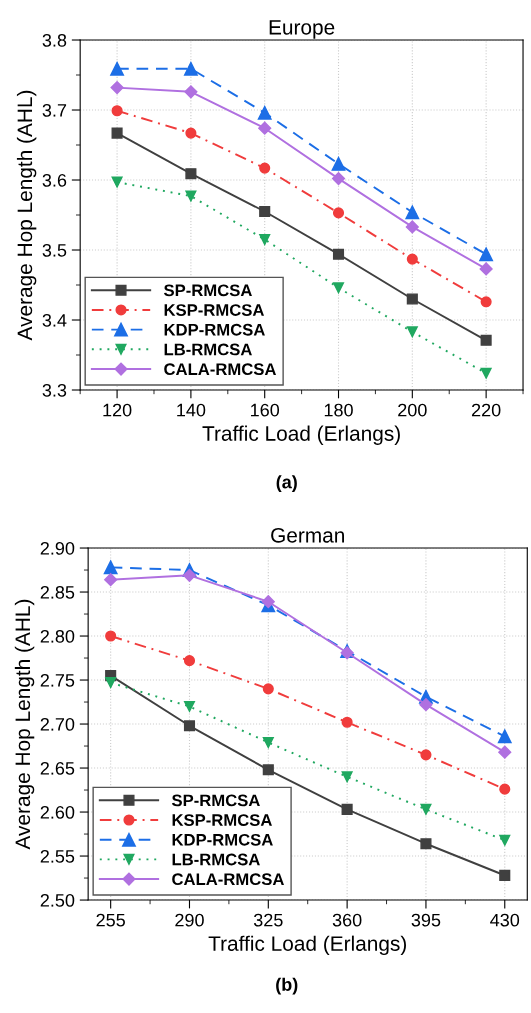  What do you see at coordinates (191, 410) in the screenshot?
I see `x-tick-label: 140` at bounding box center [191, 410].